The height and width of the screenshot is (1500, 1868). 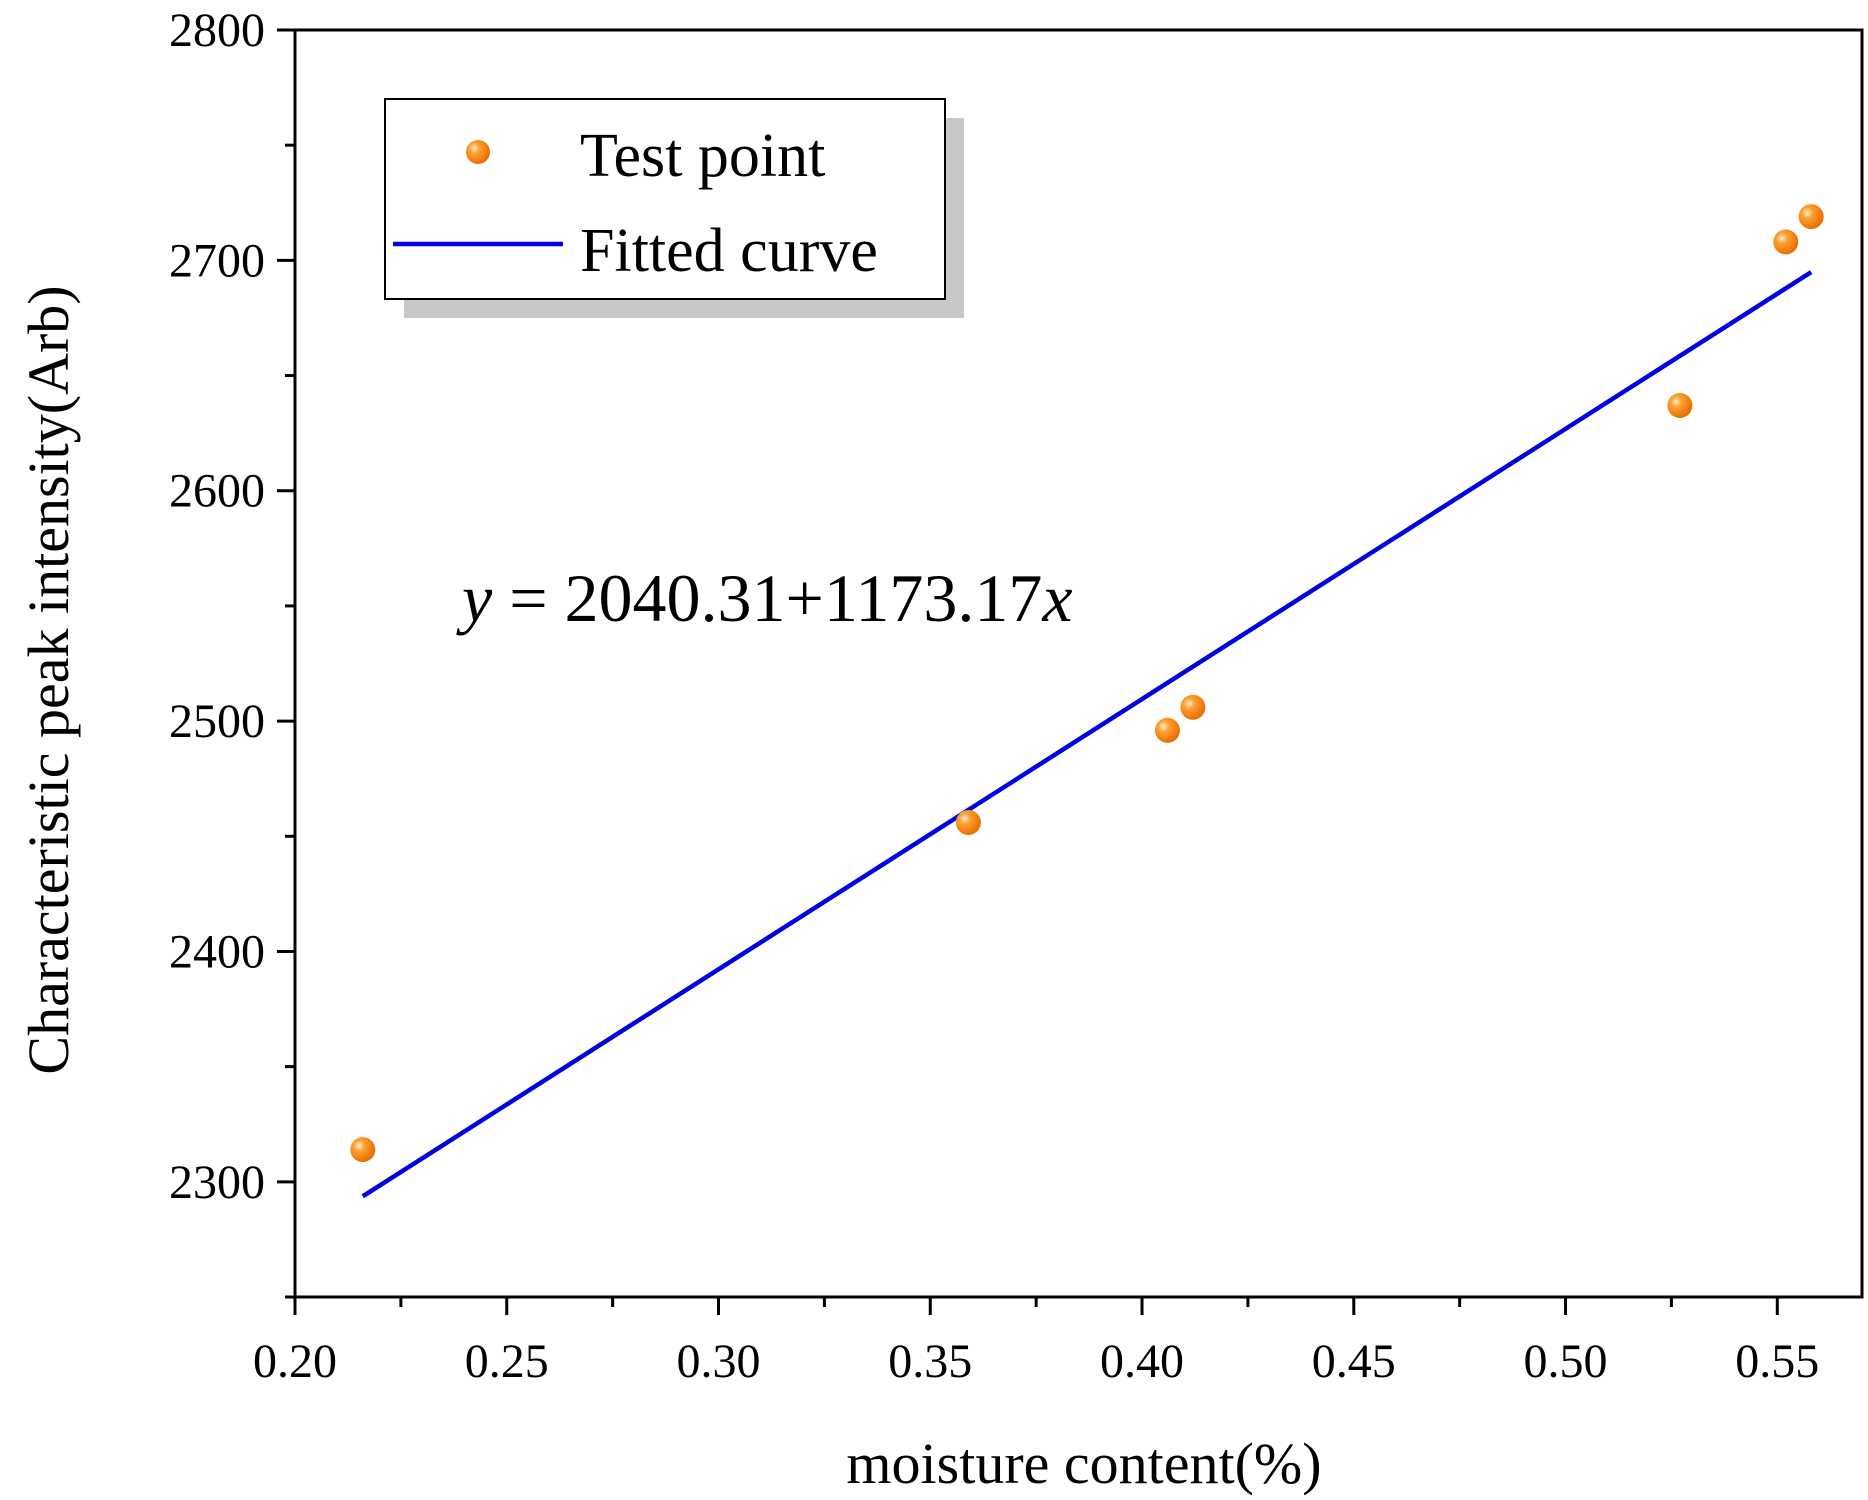 I want to click on x-tick-label: 0.50, so click(x=1566, y=1361).